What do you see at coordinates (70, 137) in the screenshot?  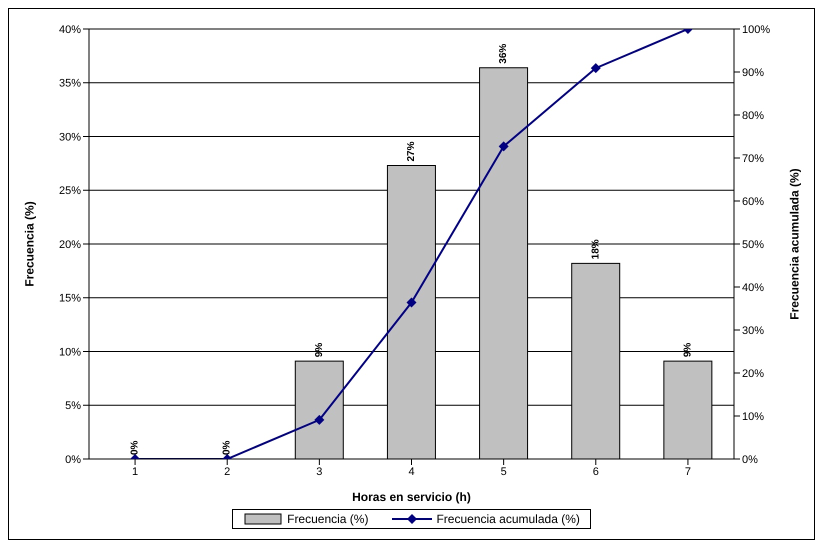 I see `y-tick-label: 30%` at bounding box center [70, 137].